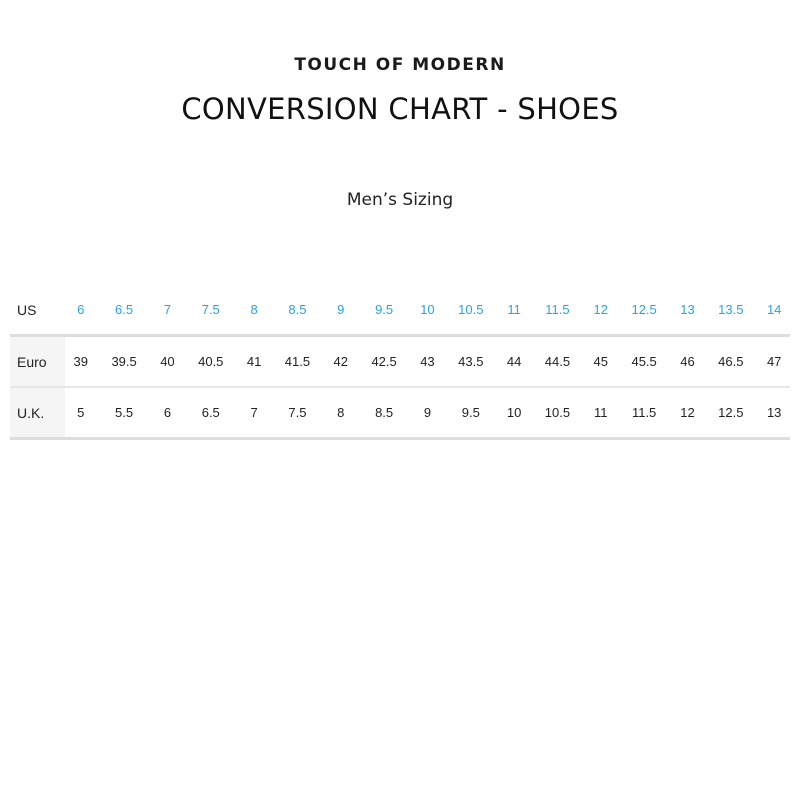  What do you see at coordinates (400, 109) in the screenshot?
I see `page-title: CONVERSION CHART - SHOES` at bounding box center [400, 109].